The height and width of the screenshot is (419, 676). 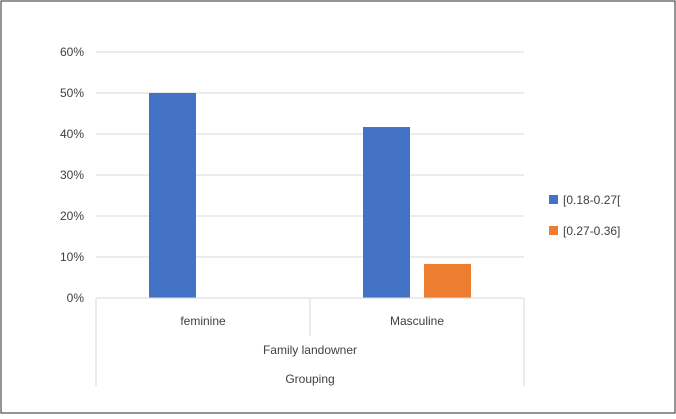 I want to click on x-outer-group-label: Grouping, so click(x=309, y=379).